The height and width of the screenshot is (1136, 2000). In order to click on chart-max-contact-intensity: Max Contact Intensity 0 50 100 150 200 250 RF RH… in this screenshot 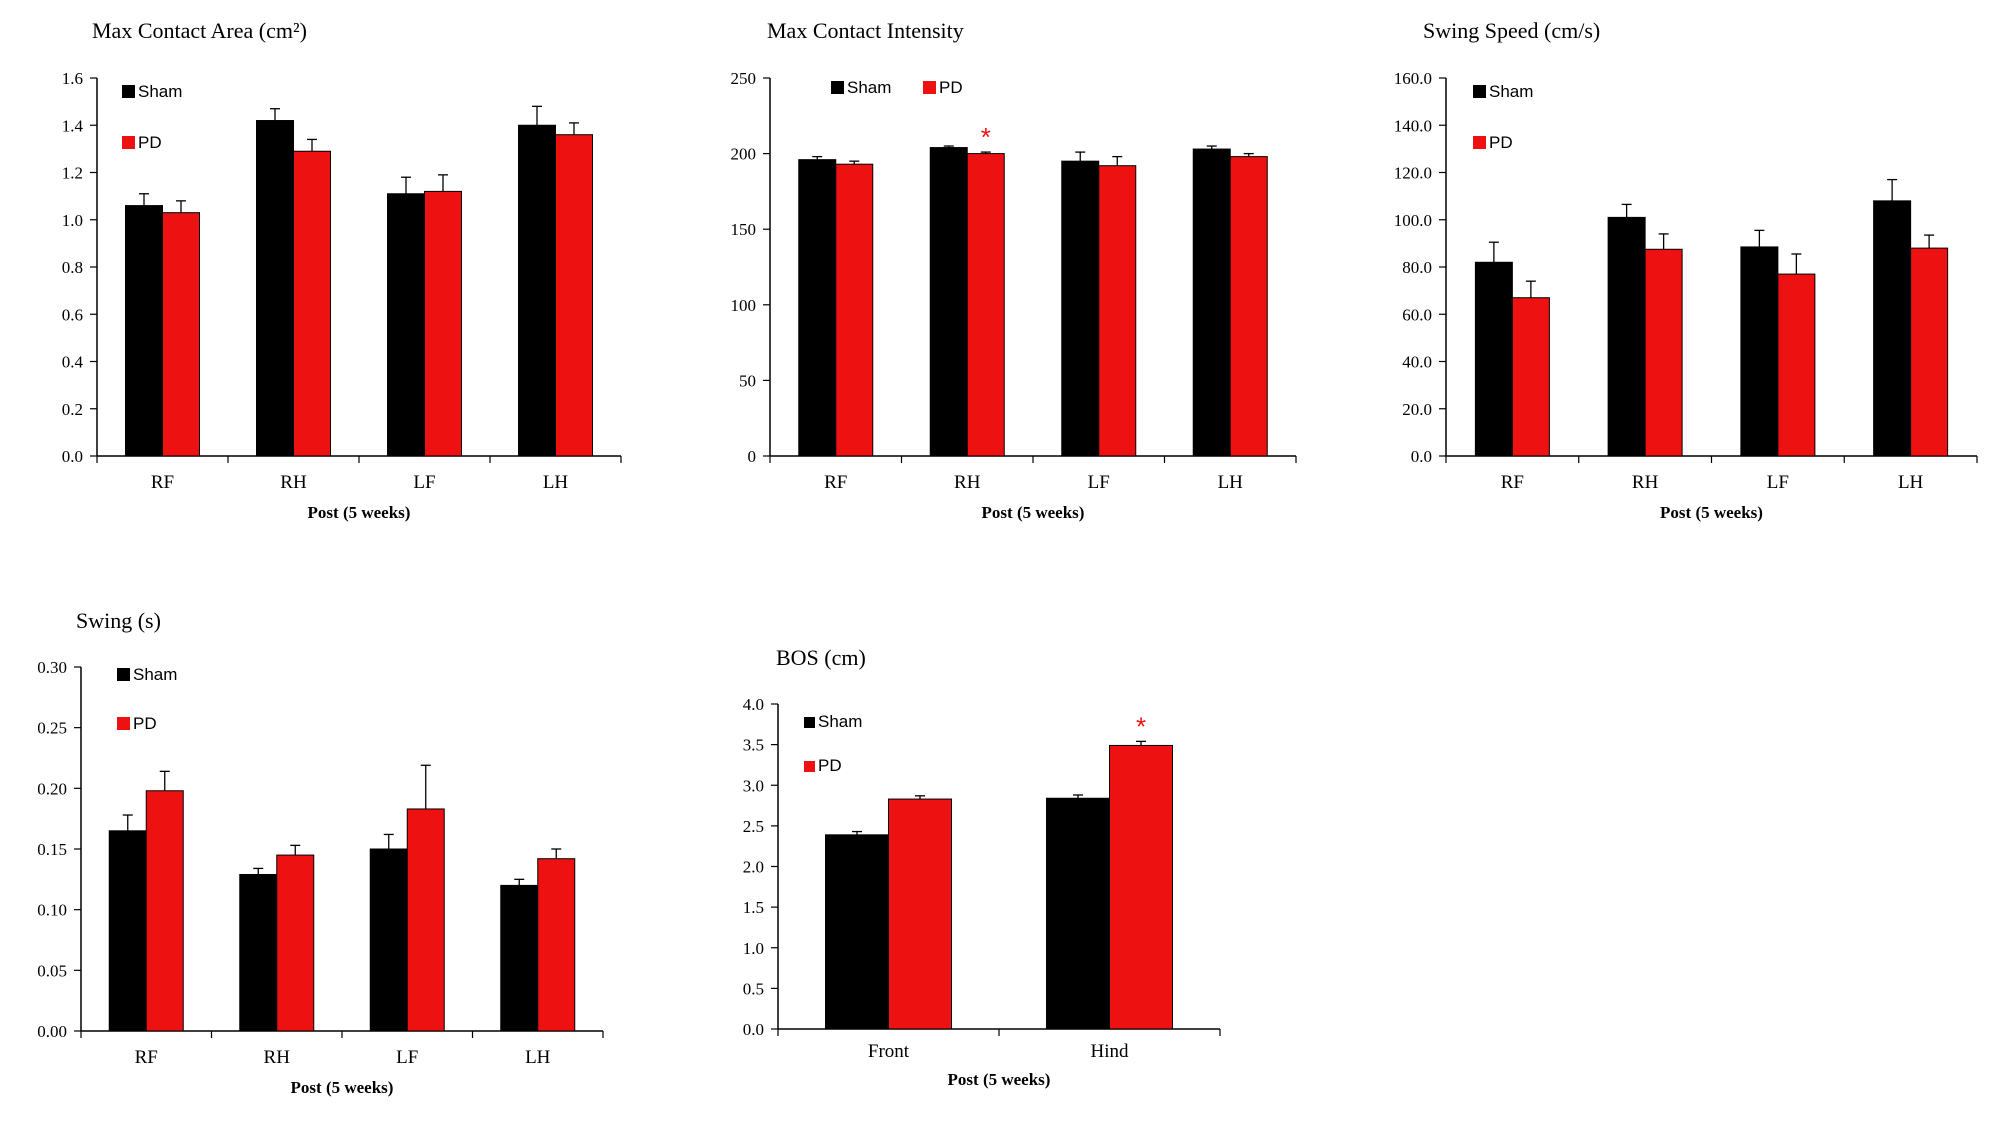, I will do `click(1014, 270)`.